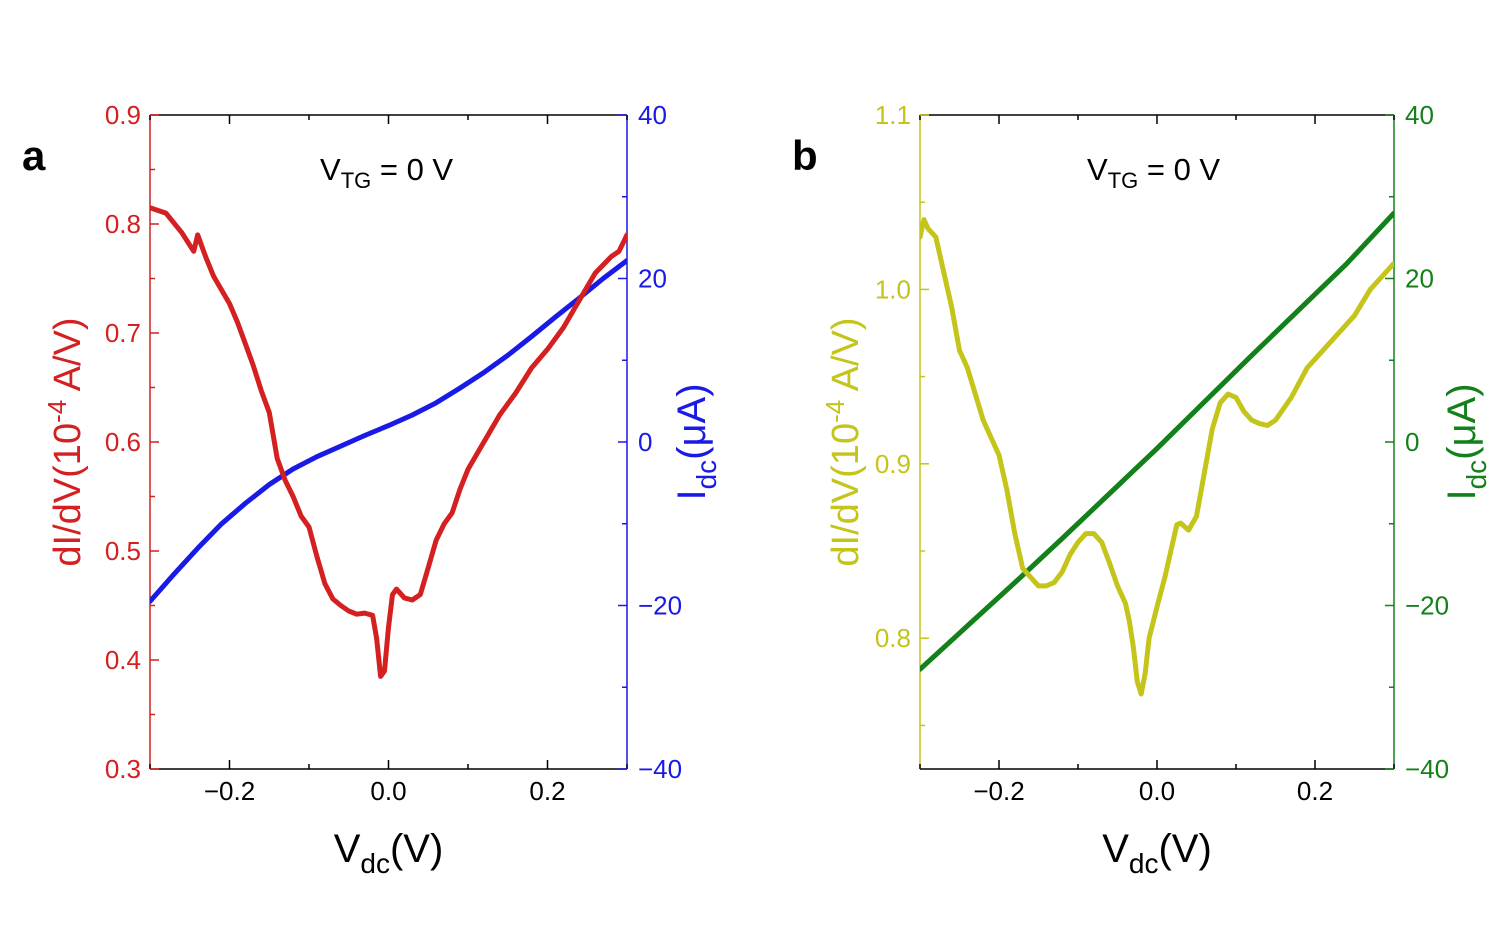 The width and height of the screenshot is (1494, 943). Describe the element at coordinates (123, 551) in the screenshot. I see `left-y-tick-label: 0.5` at that location.